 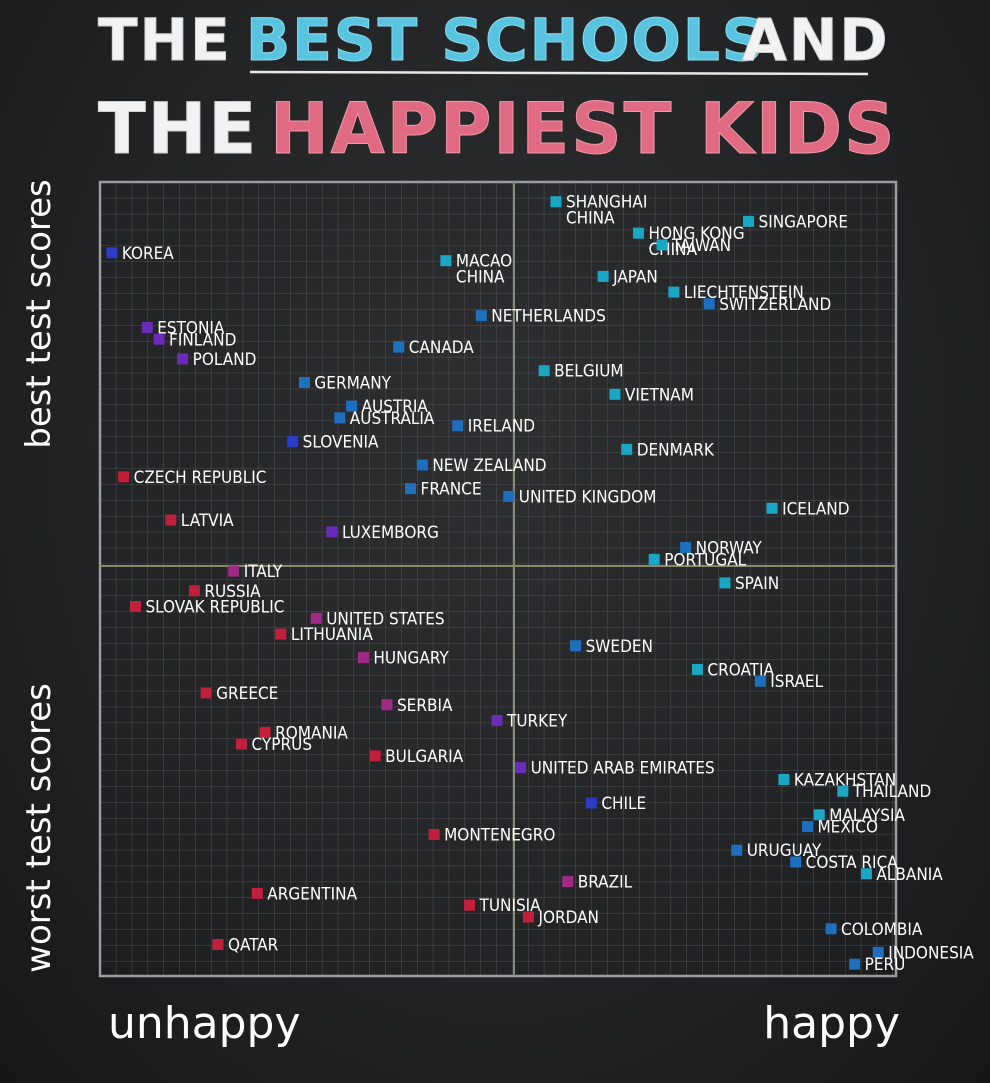 I want to click on point-label: TAIWAN, so click(x=701, y=246).